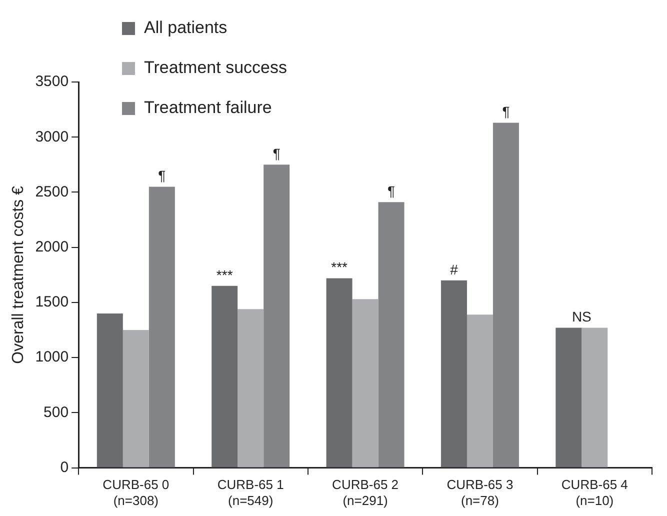 The height and width of the screenshot is (516, 667). I want to click on y-tick-label: 0, so click(64, 467).